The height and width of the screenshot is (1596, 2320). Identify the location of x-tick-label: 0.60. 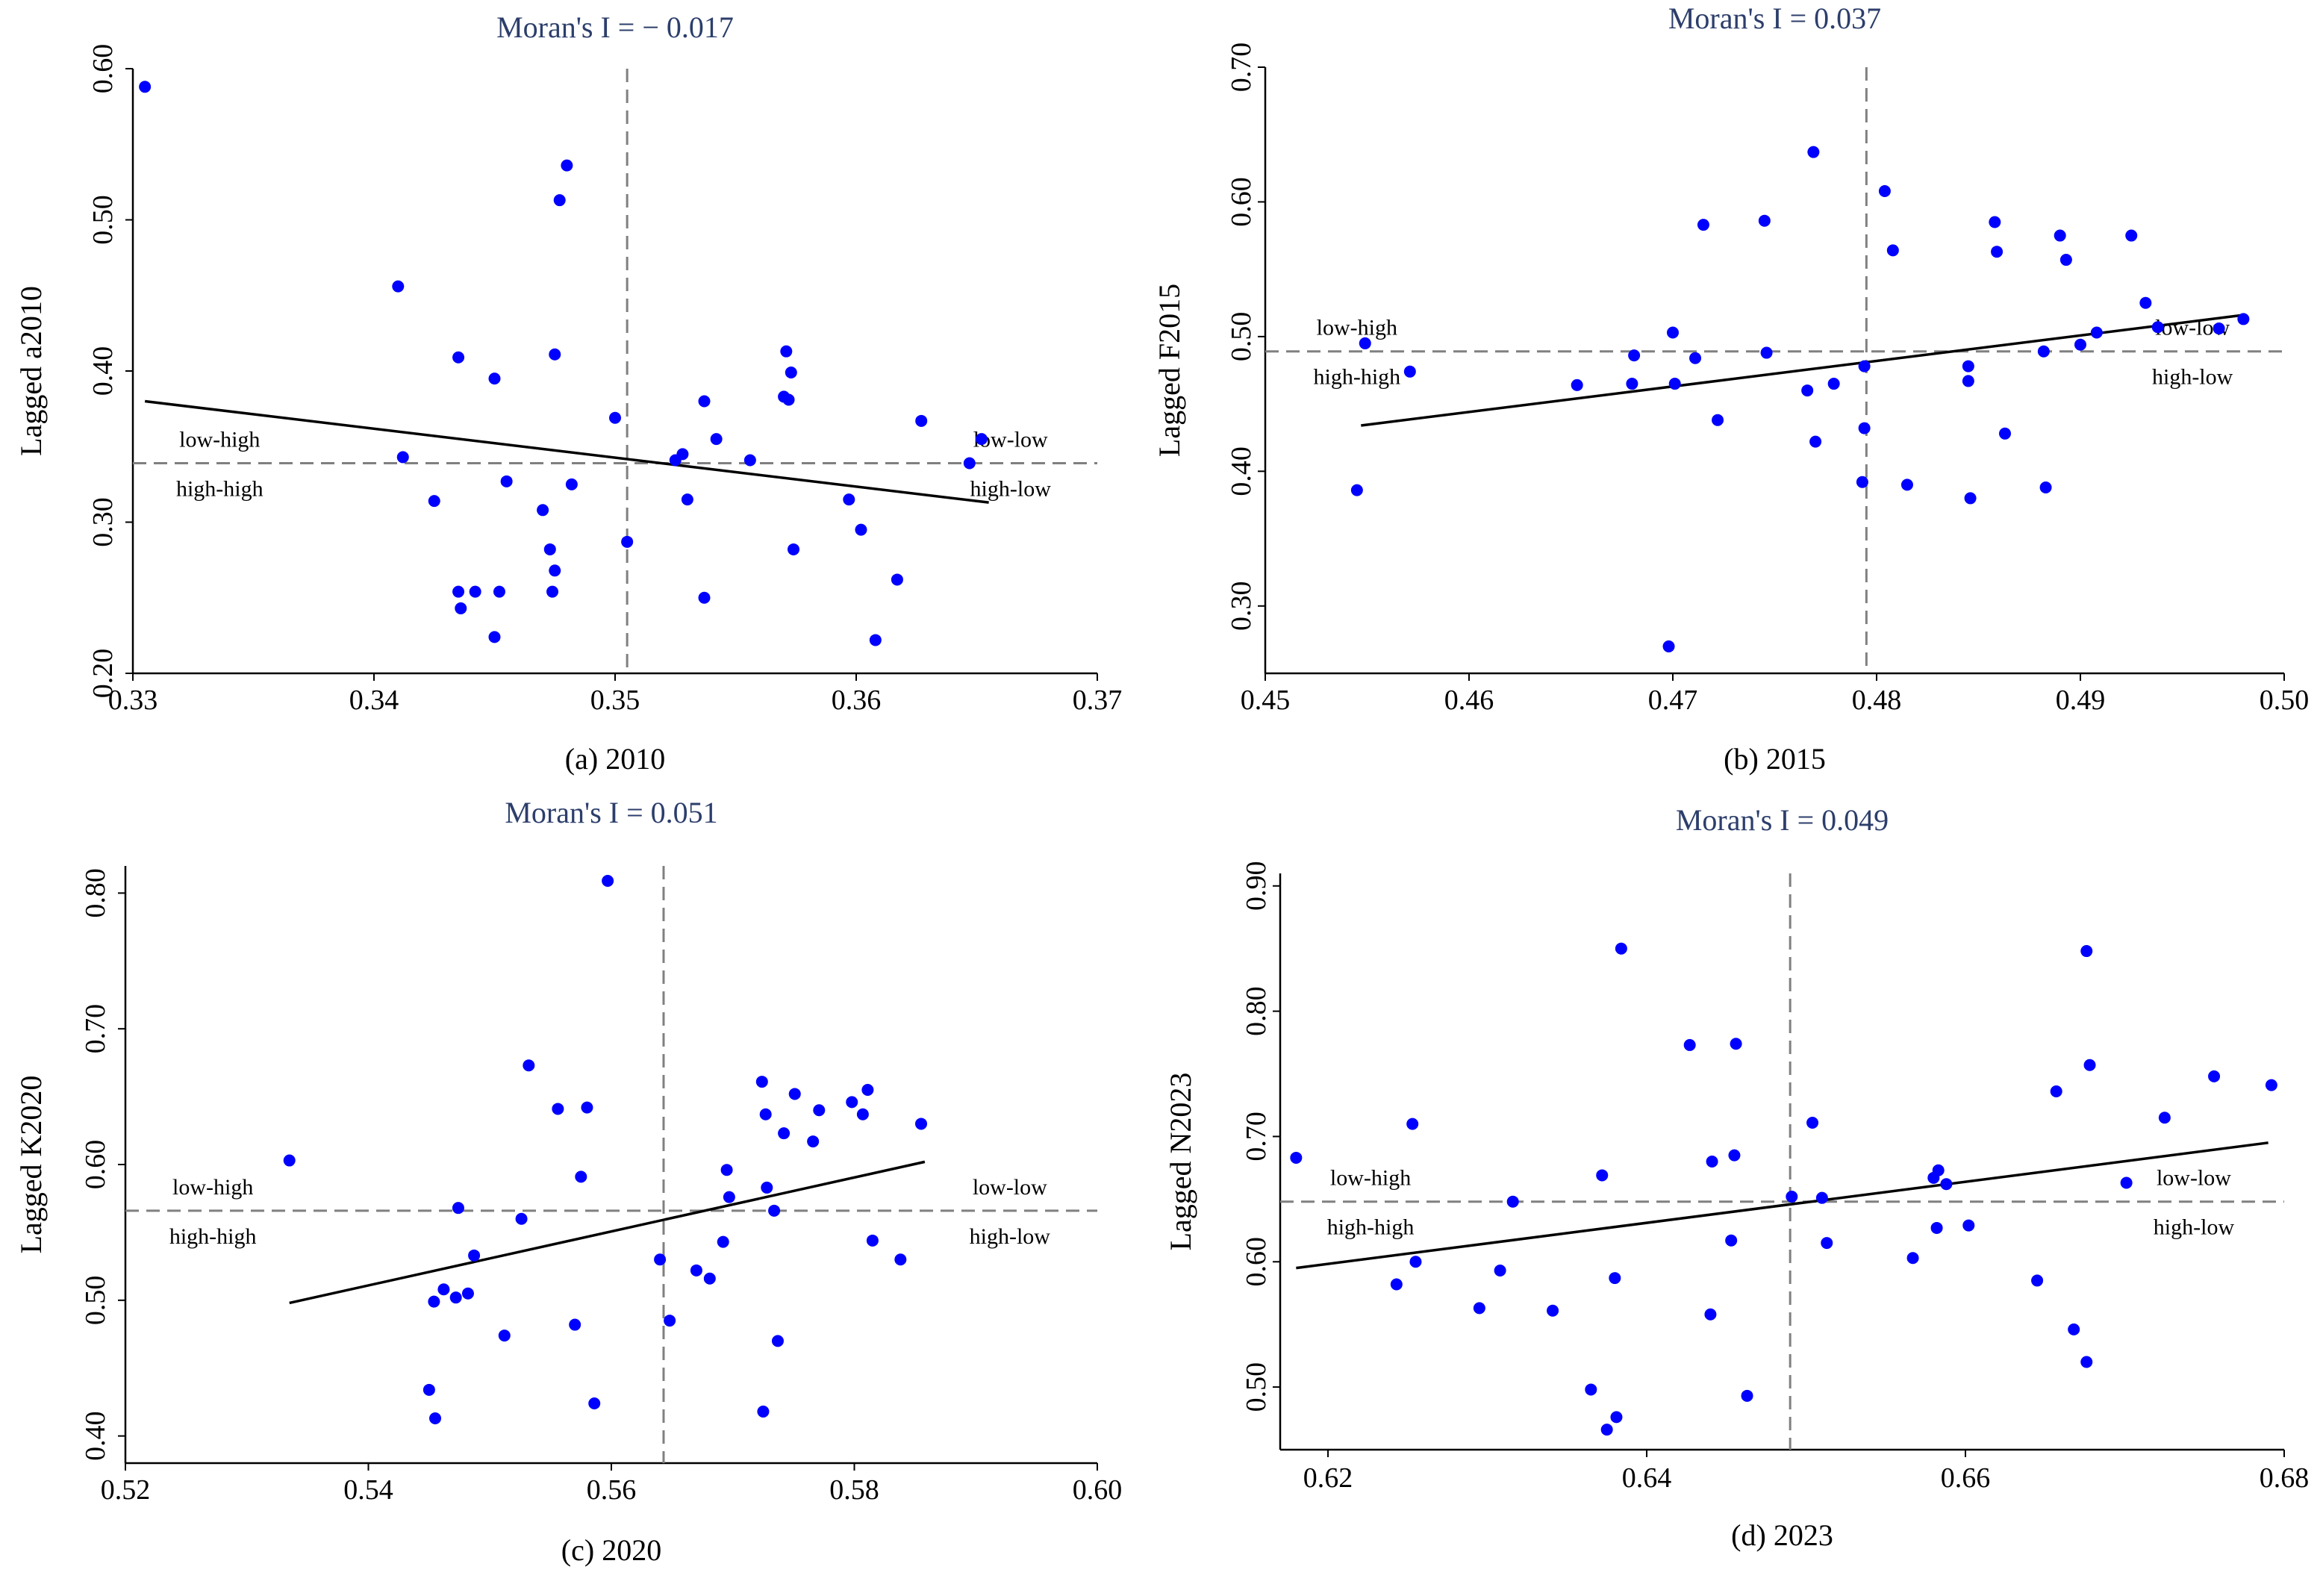
(1098, 1490).